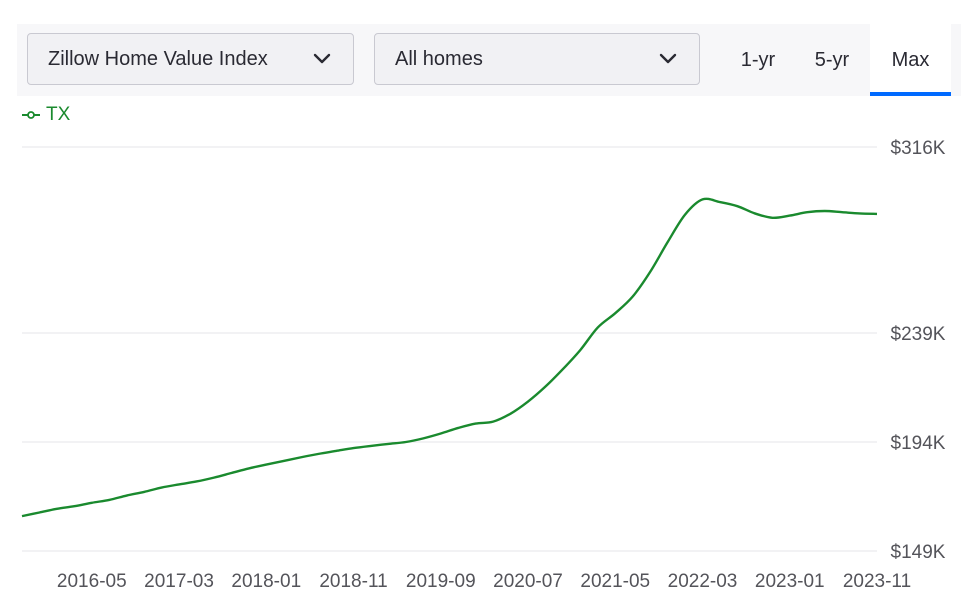 The width and height of the screenshot is (978, 606). What do you see at coordinates (918, 334) in the screenshot?
I see `y-tick-label: $239K` at bounding box center [918, 334].